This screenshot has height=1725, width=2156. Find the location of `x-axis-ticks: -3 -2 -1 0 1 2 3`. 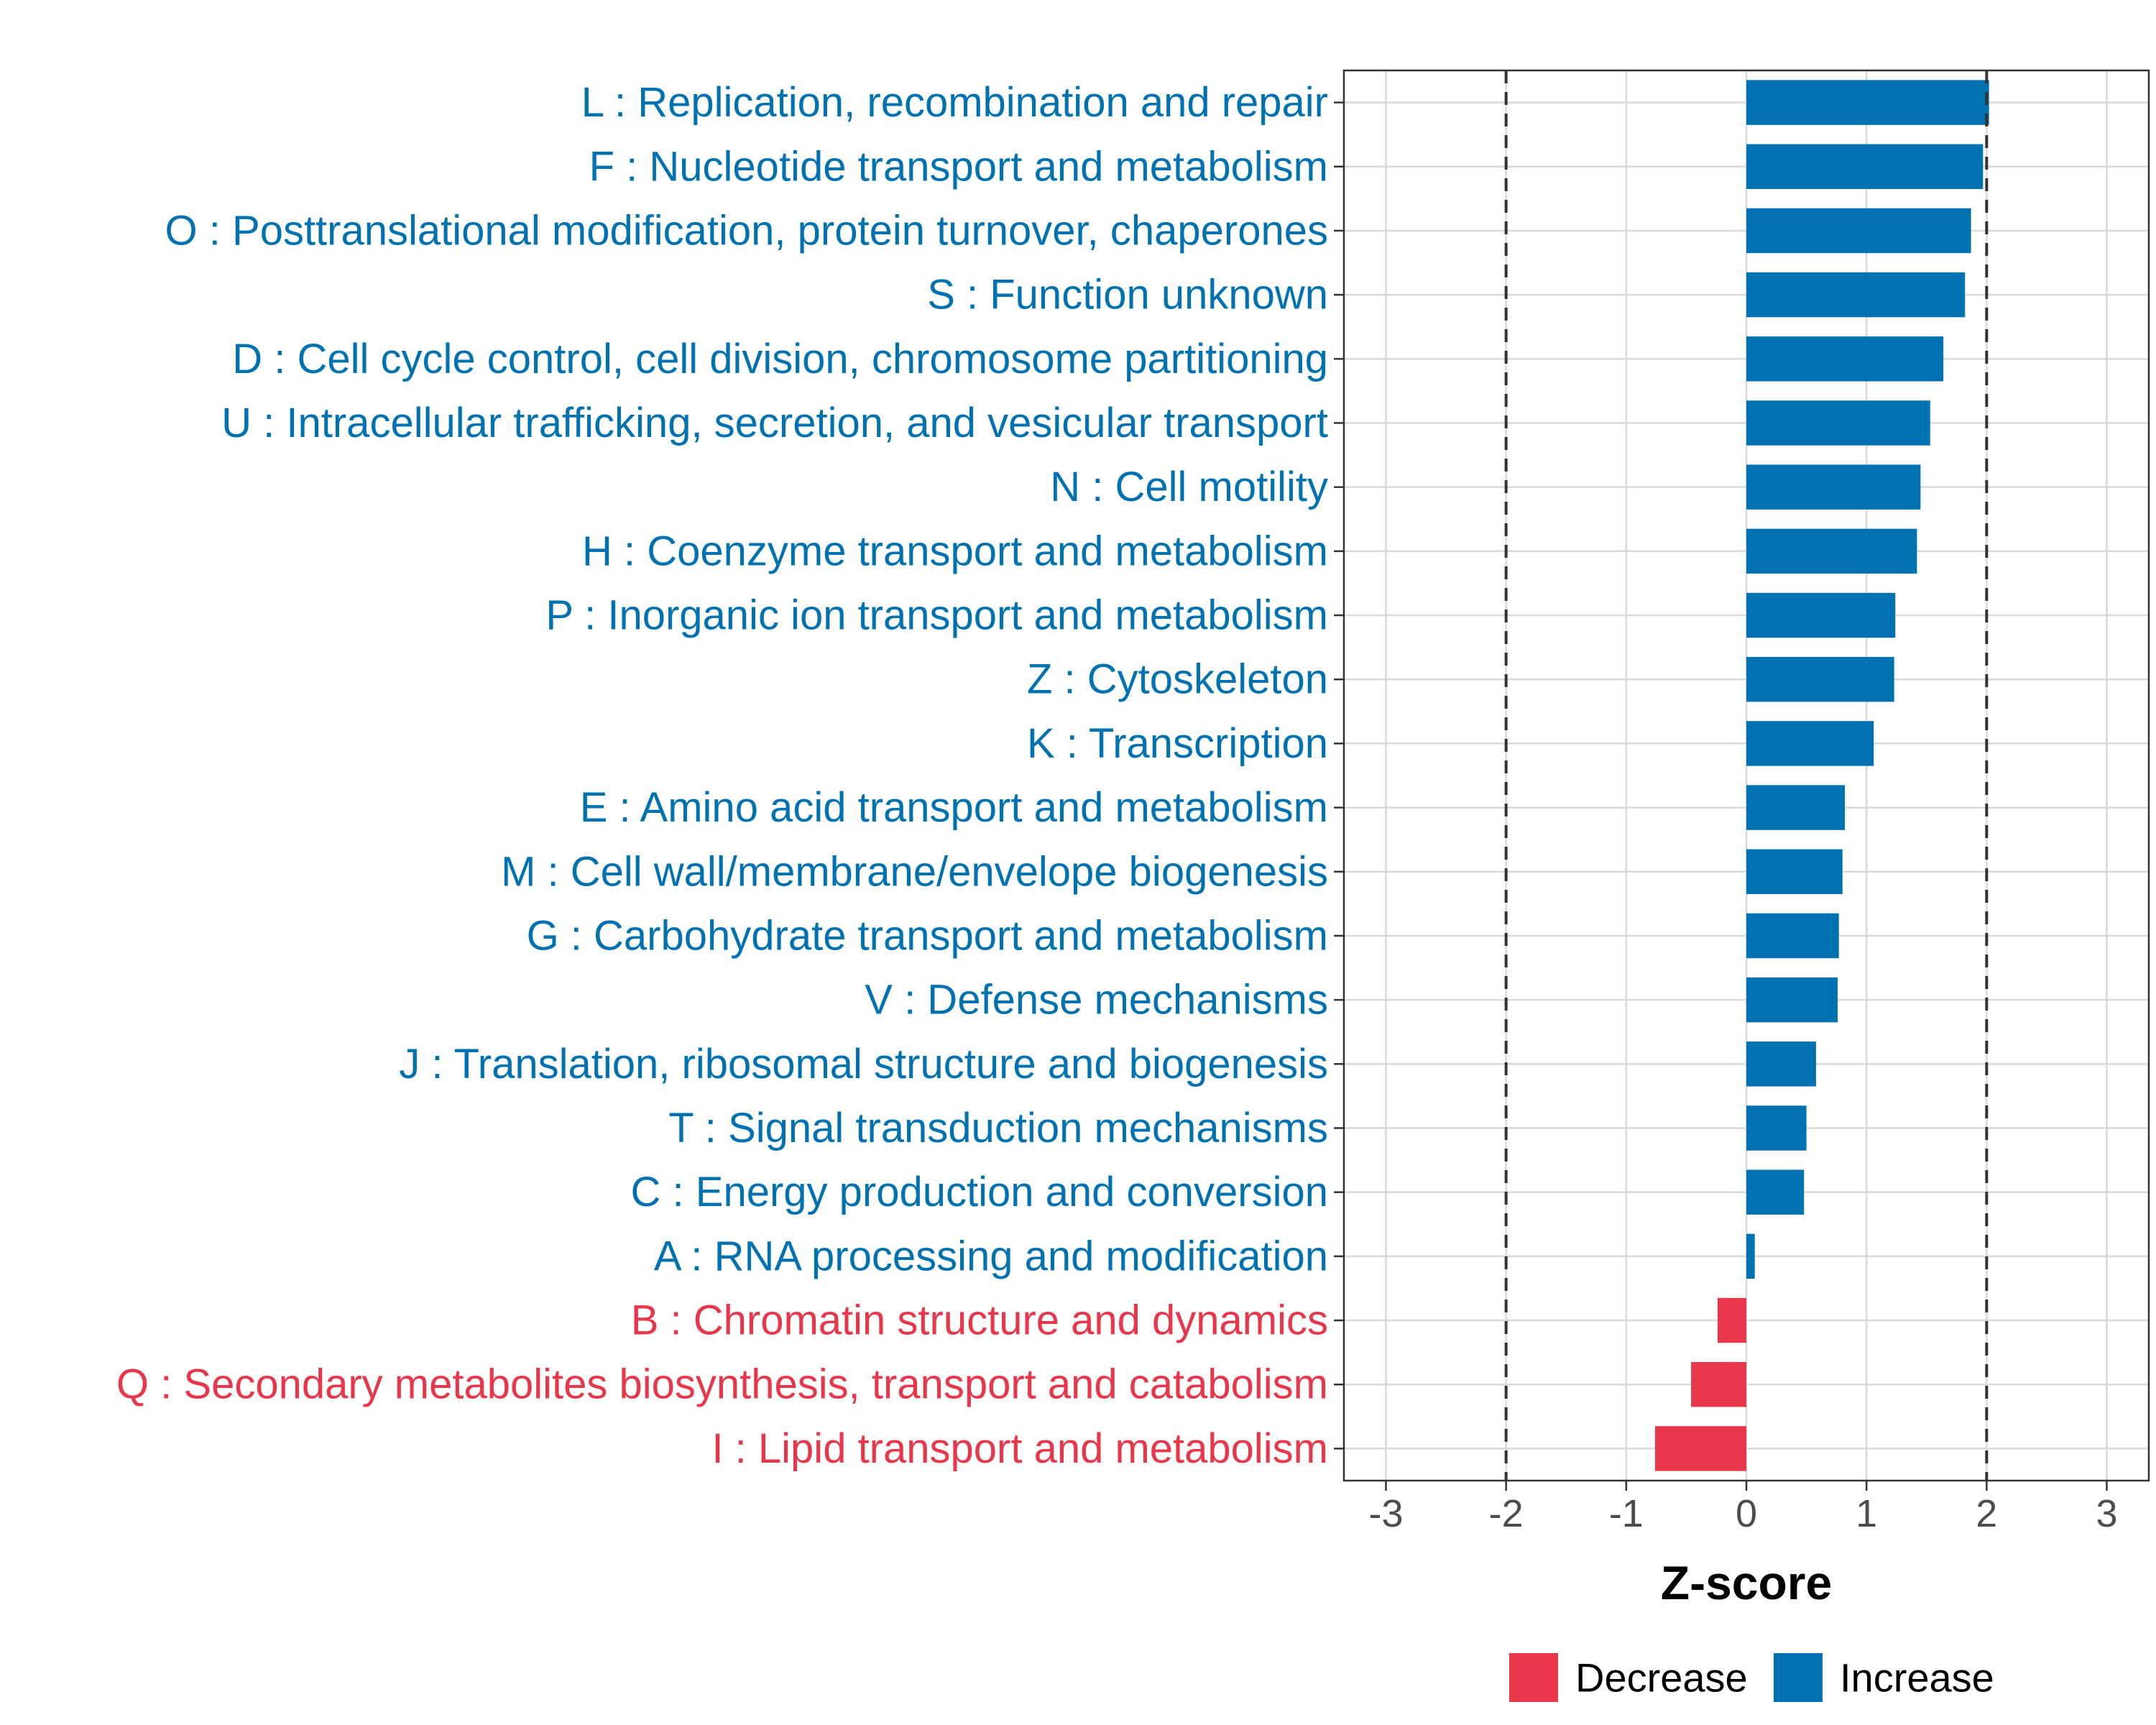

x-axis-ticks: -3 -2 -1 0 1 2 3 is located at coordinates (1743, 1508).